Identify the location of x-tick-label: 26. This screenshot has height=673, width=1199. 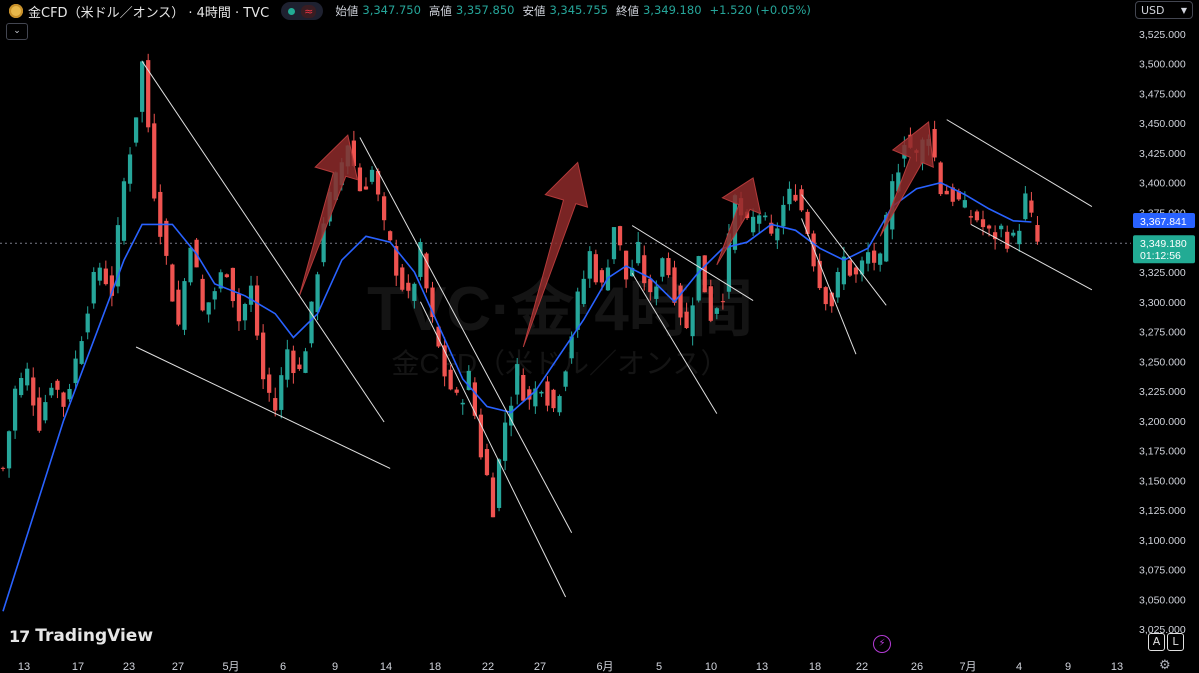
(917, 667).